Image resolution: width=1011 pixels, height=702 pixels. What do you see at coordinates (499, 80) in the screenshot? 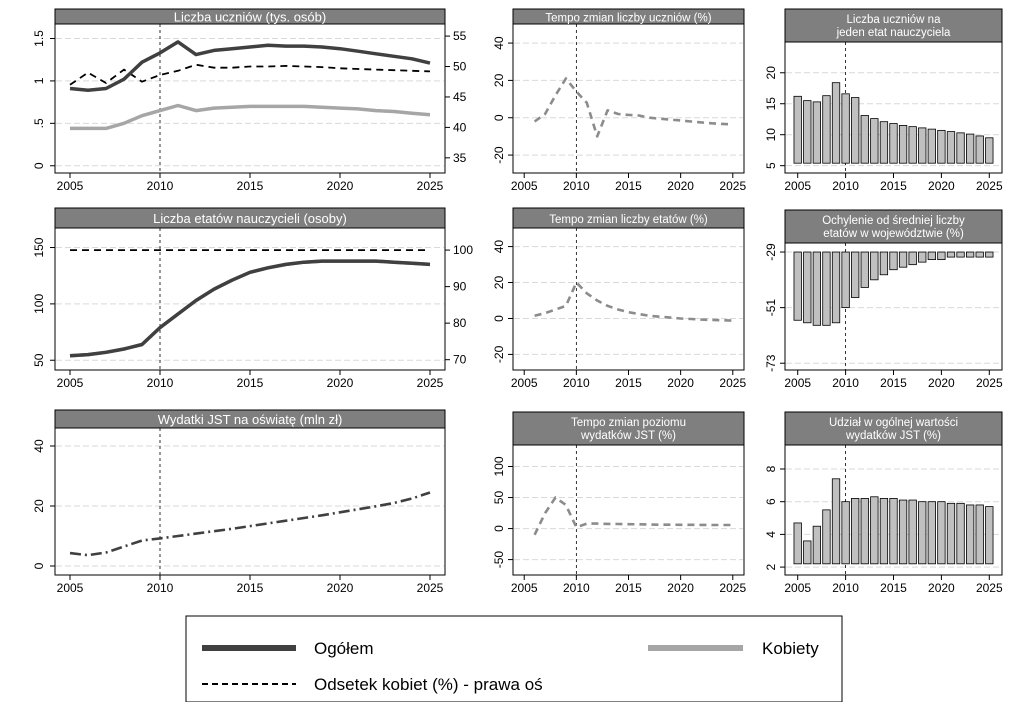
I see `y-tick-label: 20` at bounding box center [499, 80].